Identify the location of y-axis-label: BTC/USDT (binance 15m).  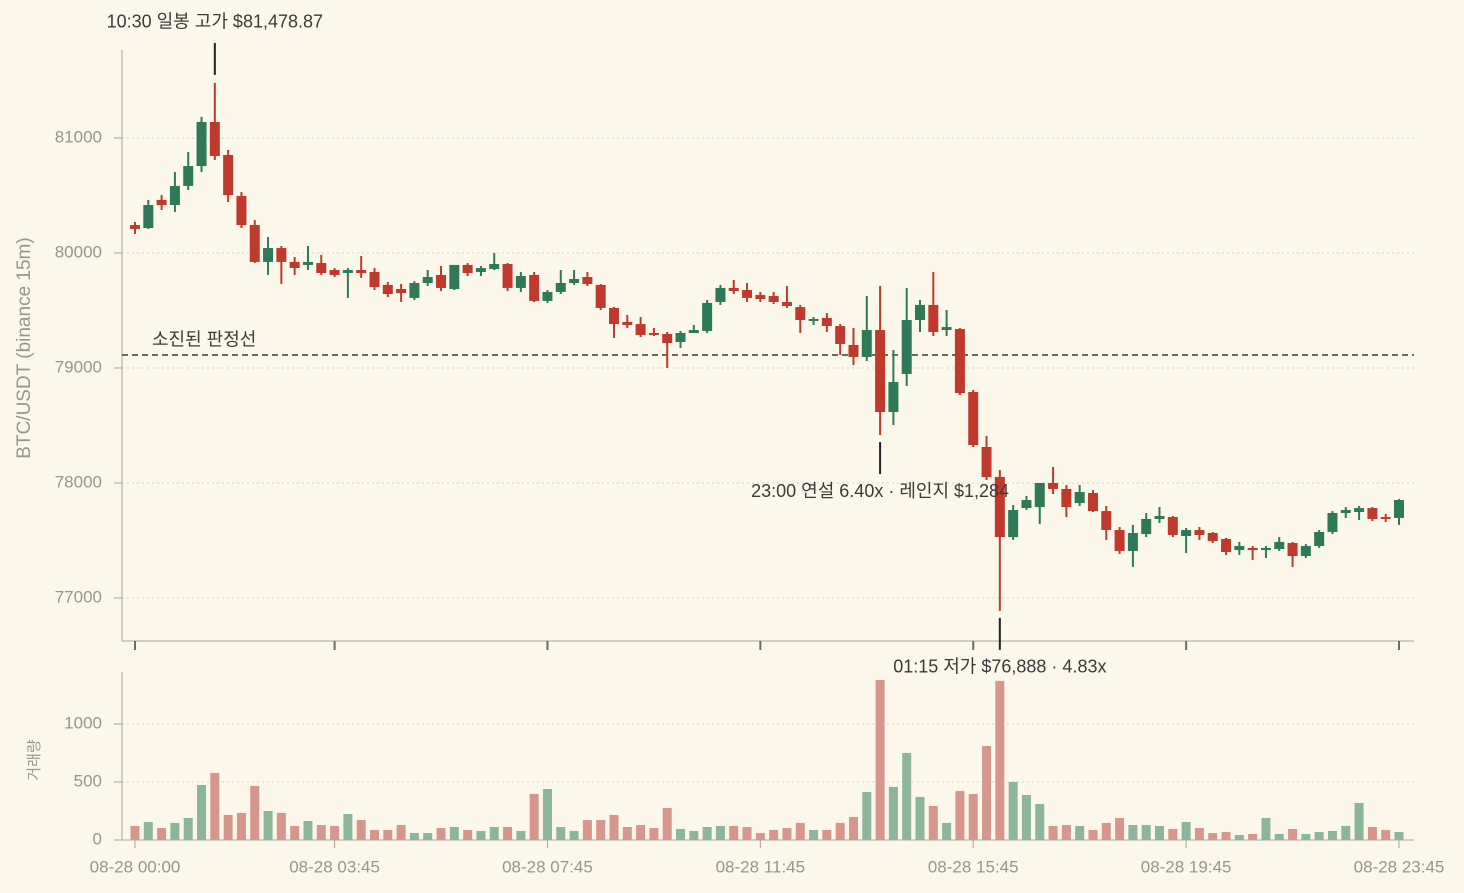
(24, 347).